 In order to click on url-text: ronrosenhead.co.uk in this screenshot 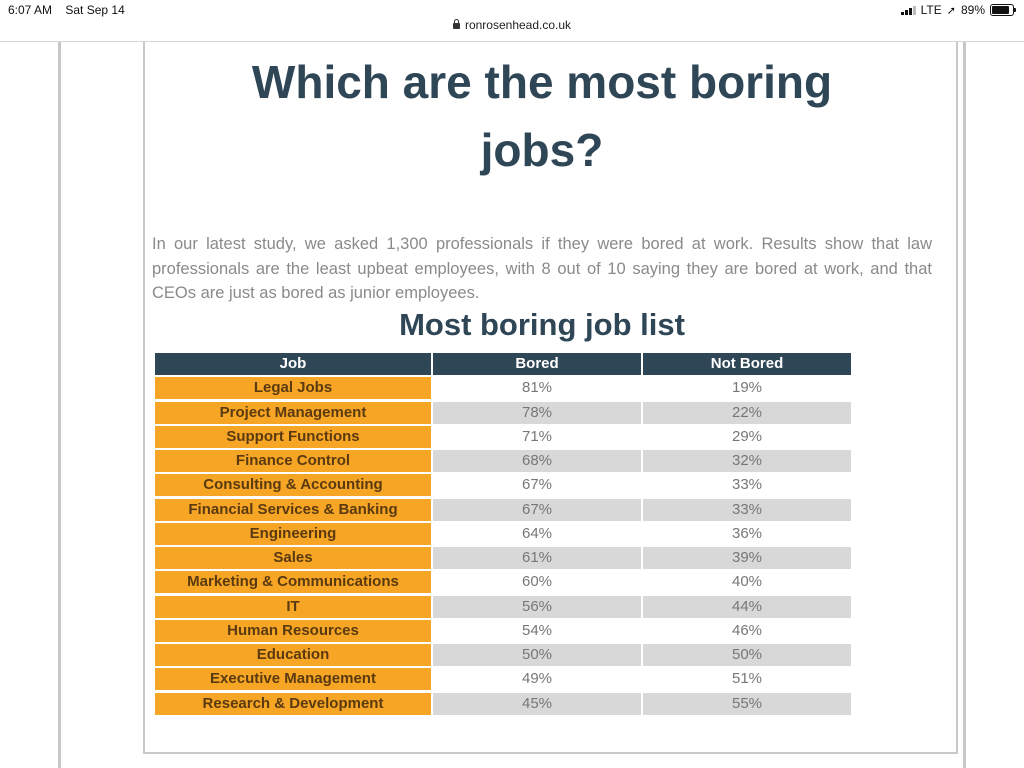, I will do `click(518, 25)`.